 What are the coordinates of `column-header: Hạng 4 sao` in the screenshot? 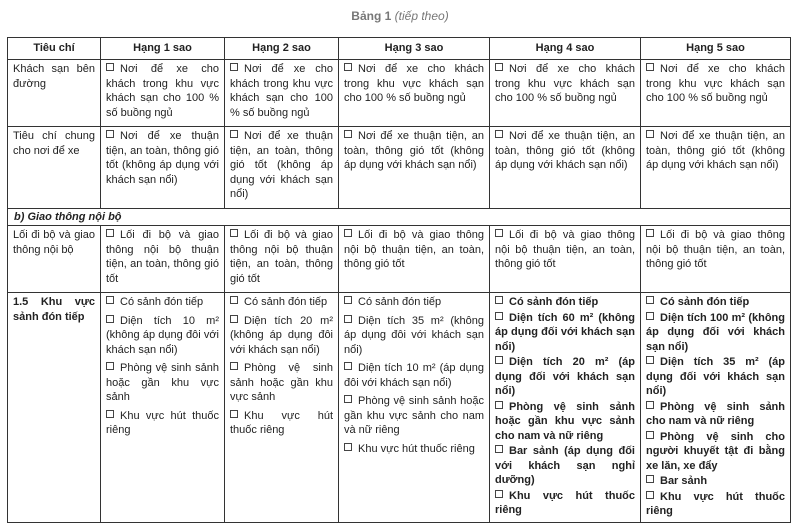 It's located at (565, 48).